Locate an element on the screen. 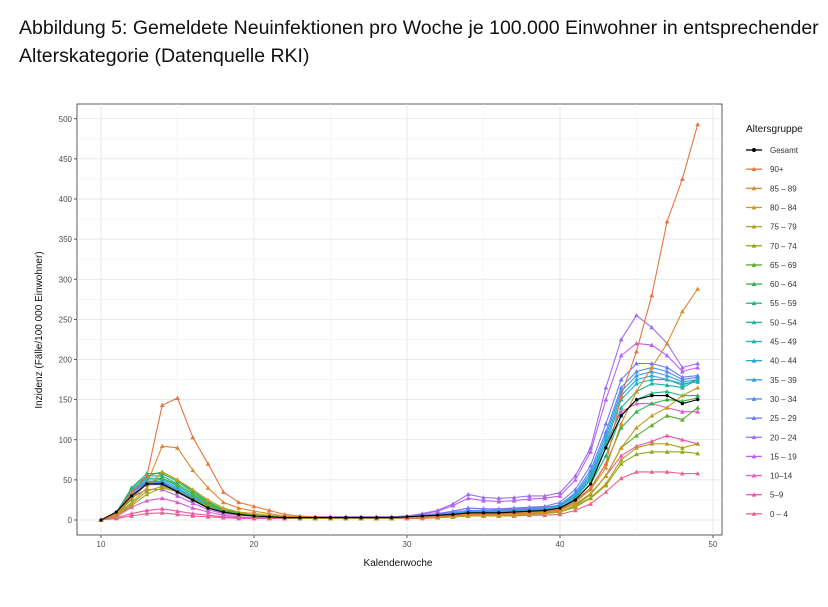 The image size is (828, 607). legend-item: 60 – 64 is located at coordinates (771, 284).